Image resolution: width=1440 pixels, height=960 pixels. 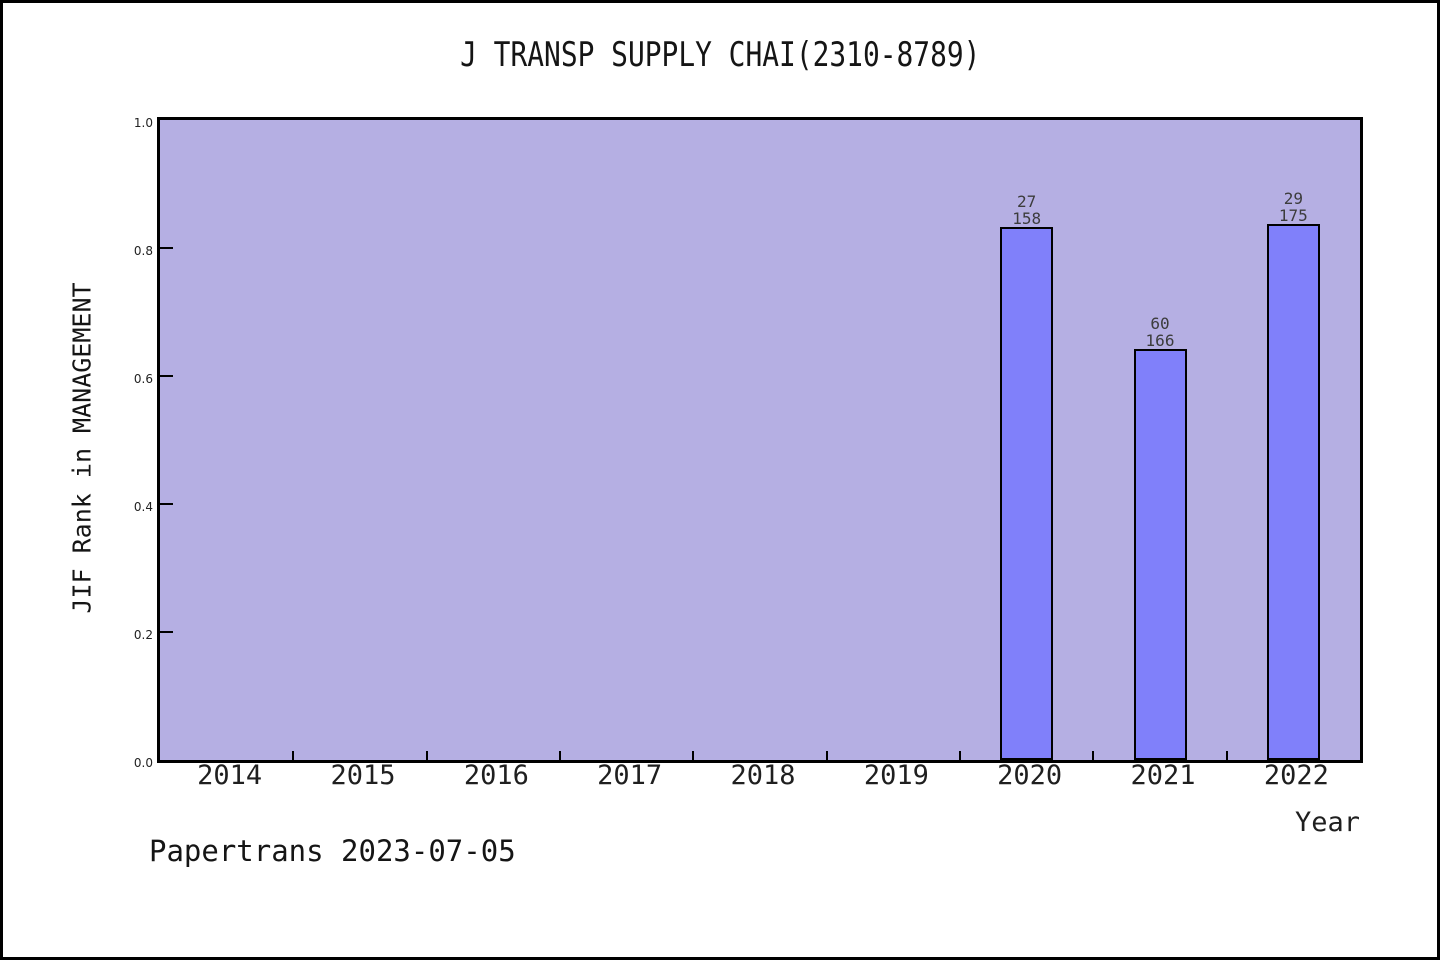 What do you see at coordinates (1293, 215) in the screenshot?
I see `bar-label-total: 175` at bounding box center [1293, 215].